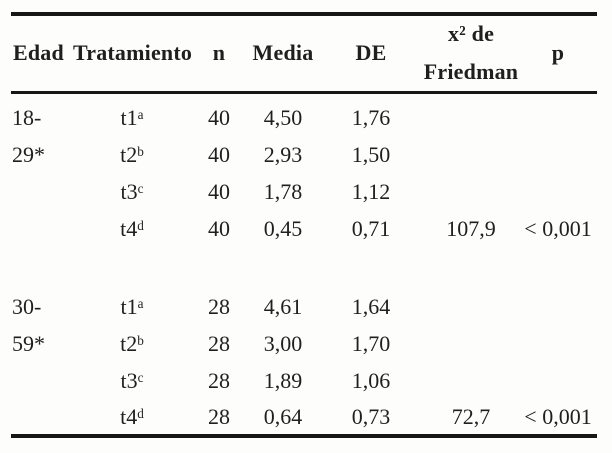  Describe the element at coordinates (371, 228) in the screenshot. I see `cell-de: 0,71` at that location.